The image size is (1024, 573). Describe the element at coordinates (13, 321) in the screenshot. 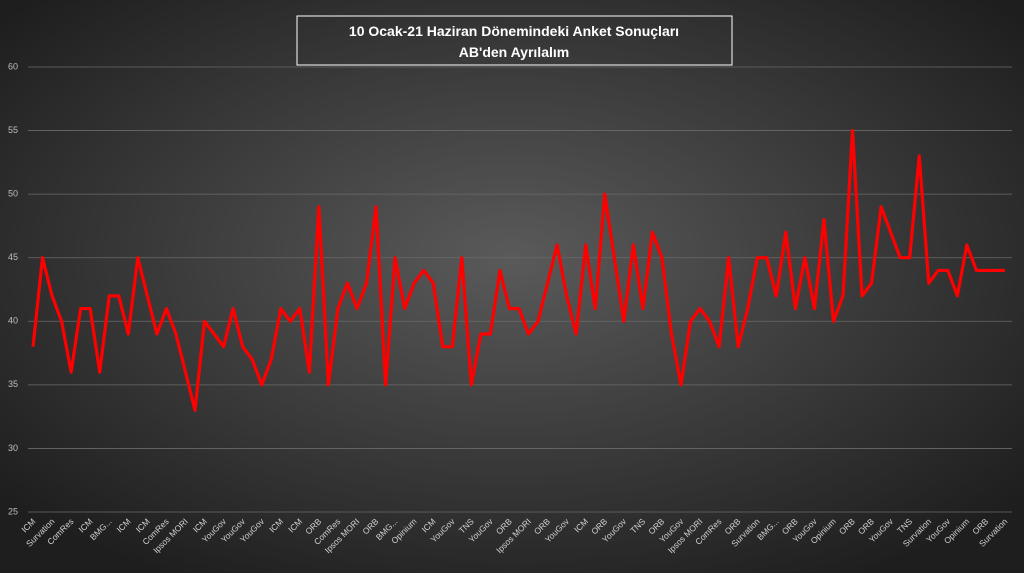

I see `y-tick-label: 40` at that location.